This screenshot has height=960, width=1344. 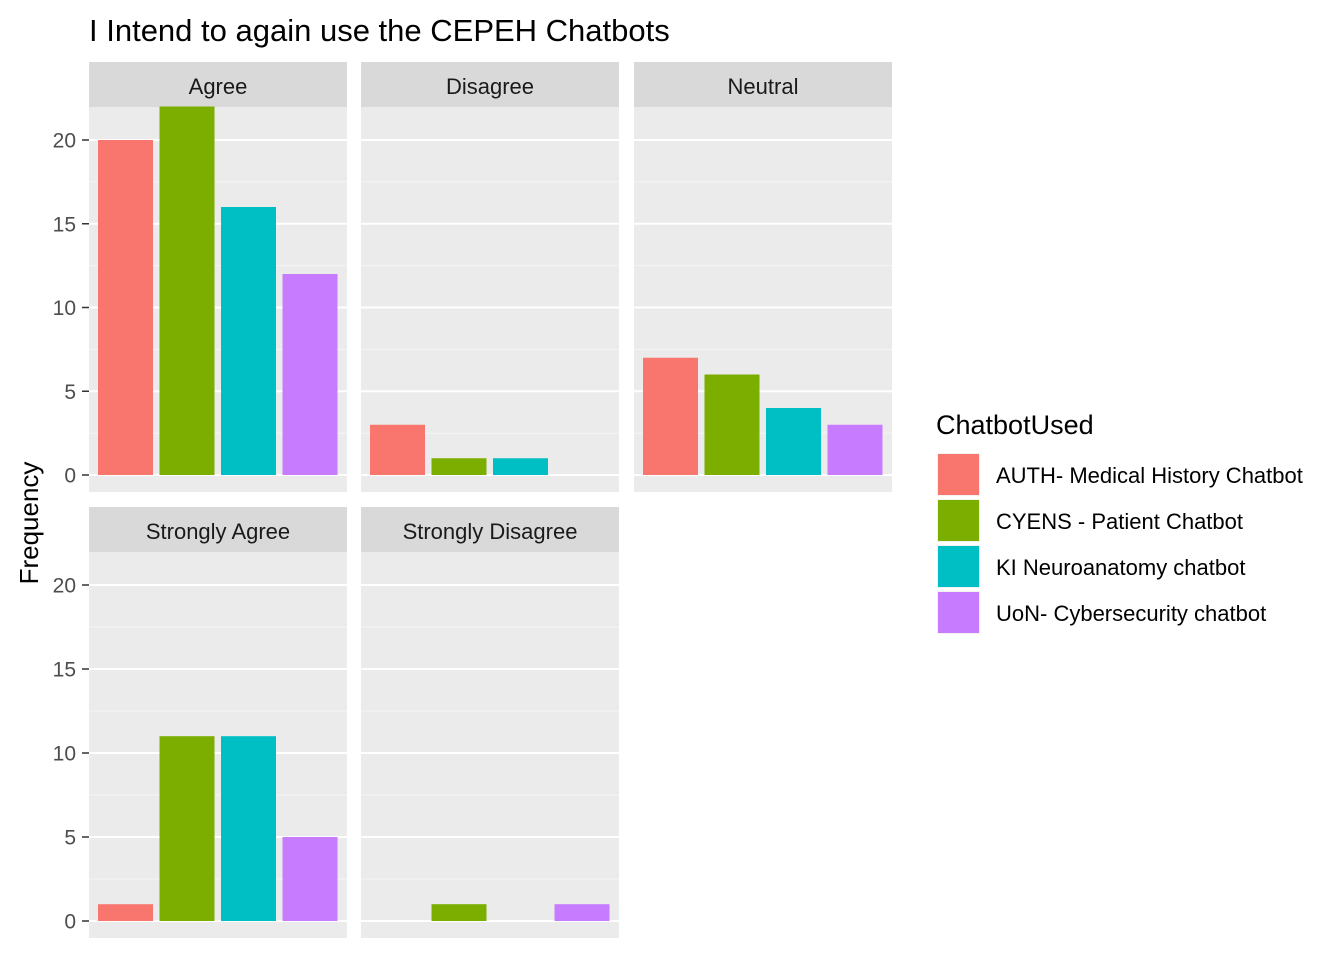 I want to click on legend-item-auth-medical-history-chatbot: AUTH- Medical History Chatbot, so click(x=1120, y=474).